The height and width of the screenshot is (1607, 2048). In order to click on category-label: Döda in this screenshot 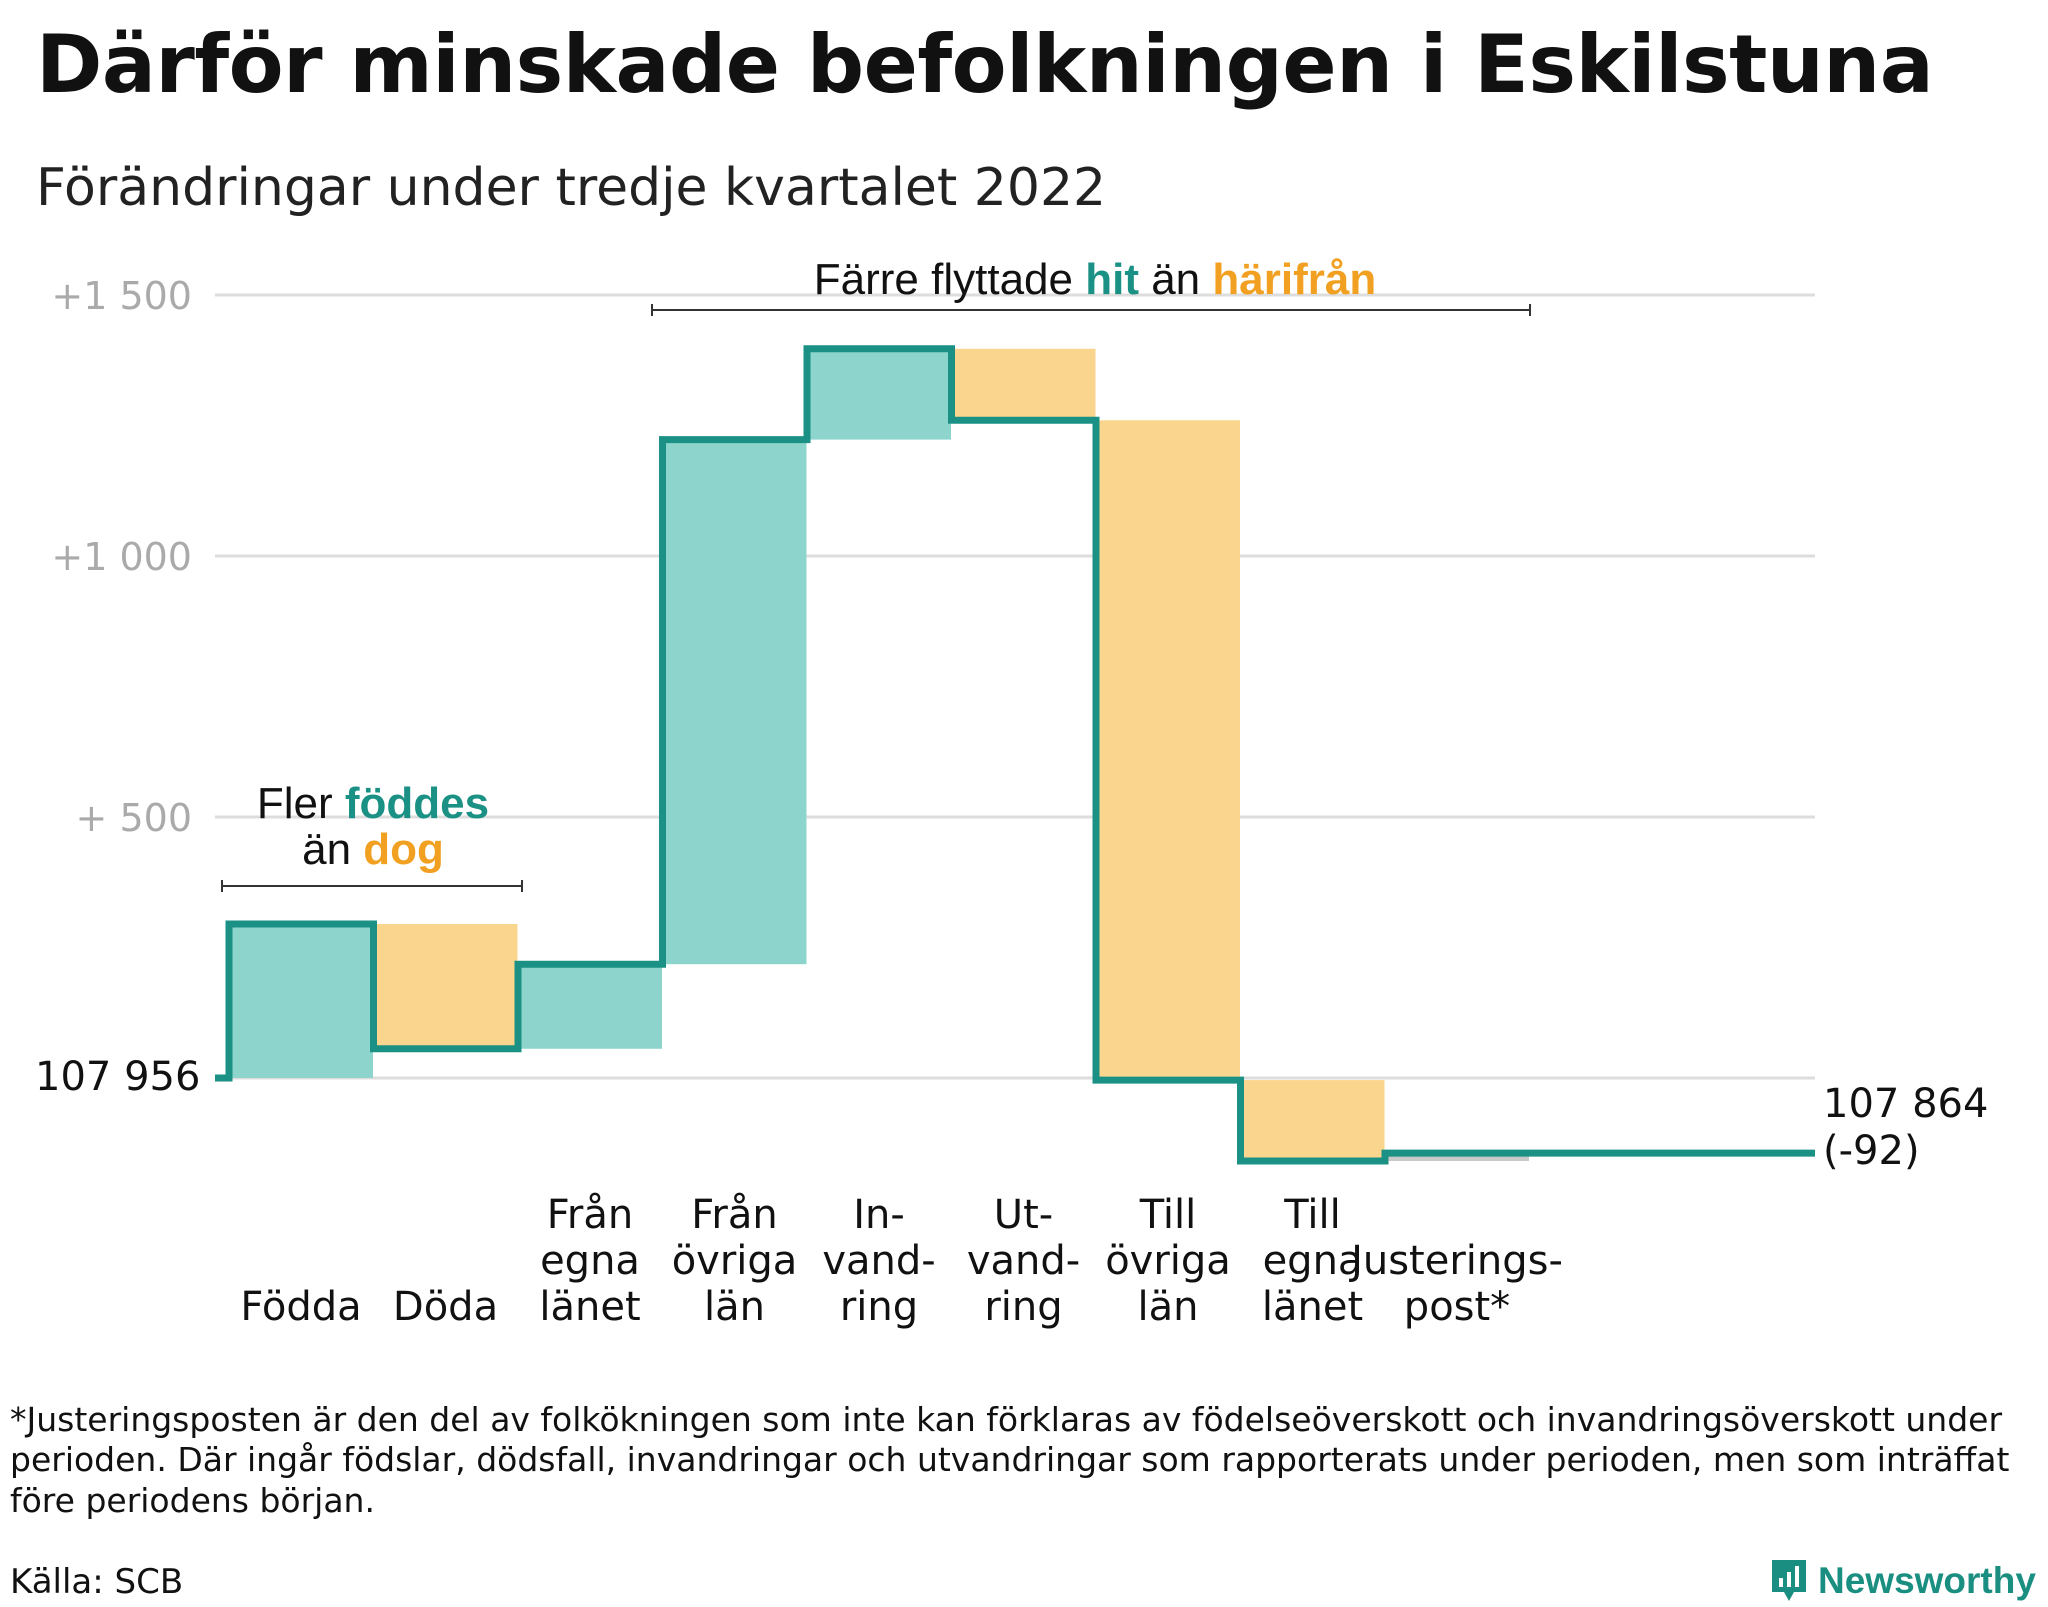, I will do `click(445, 1307)`.